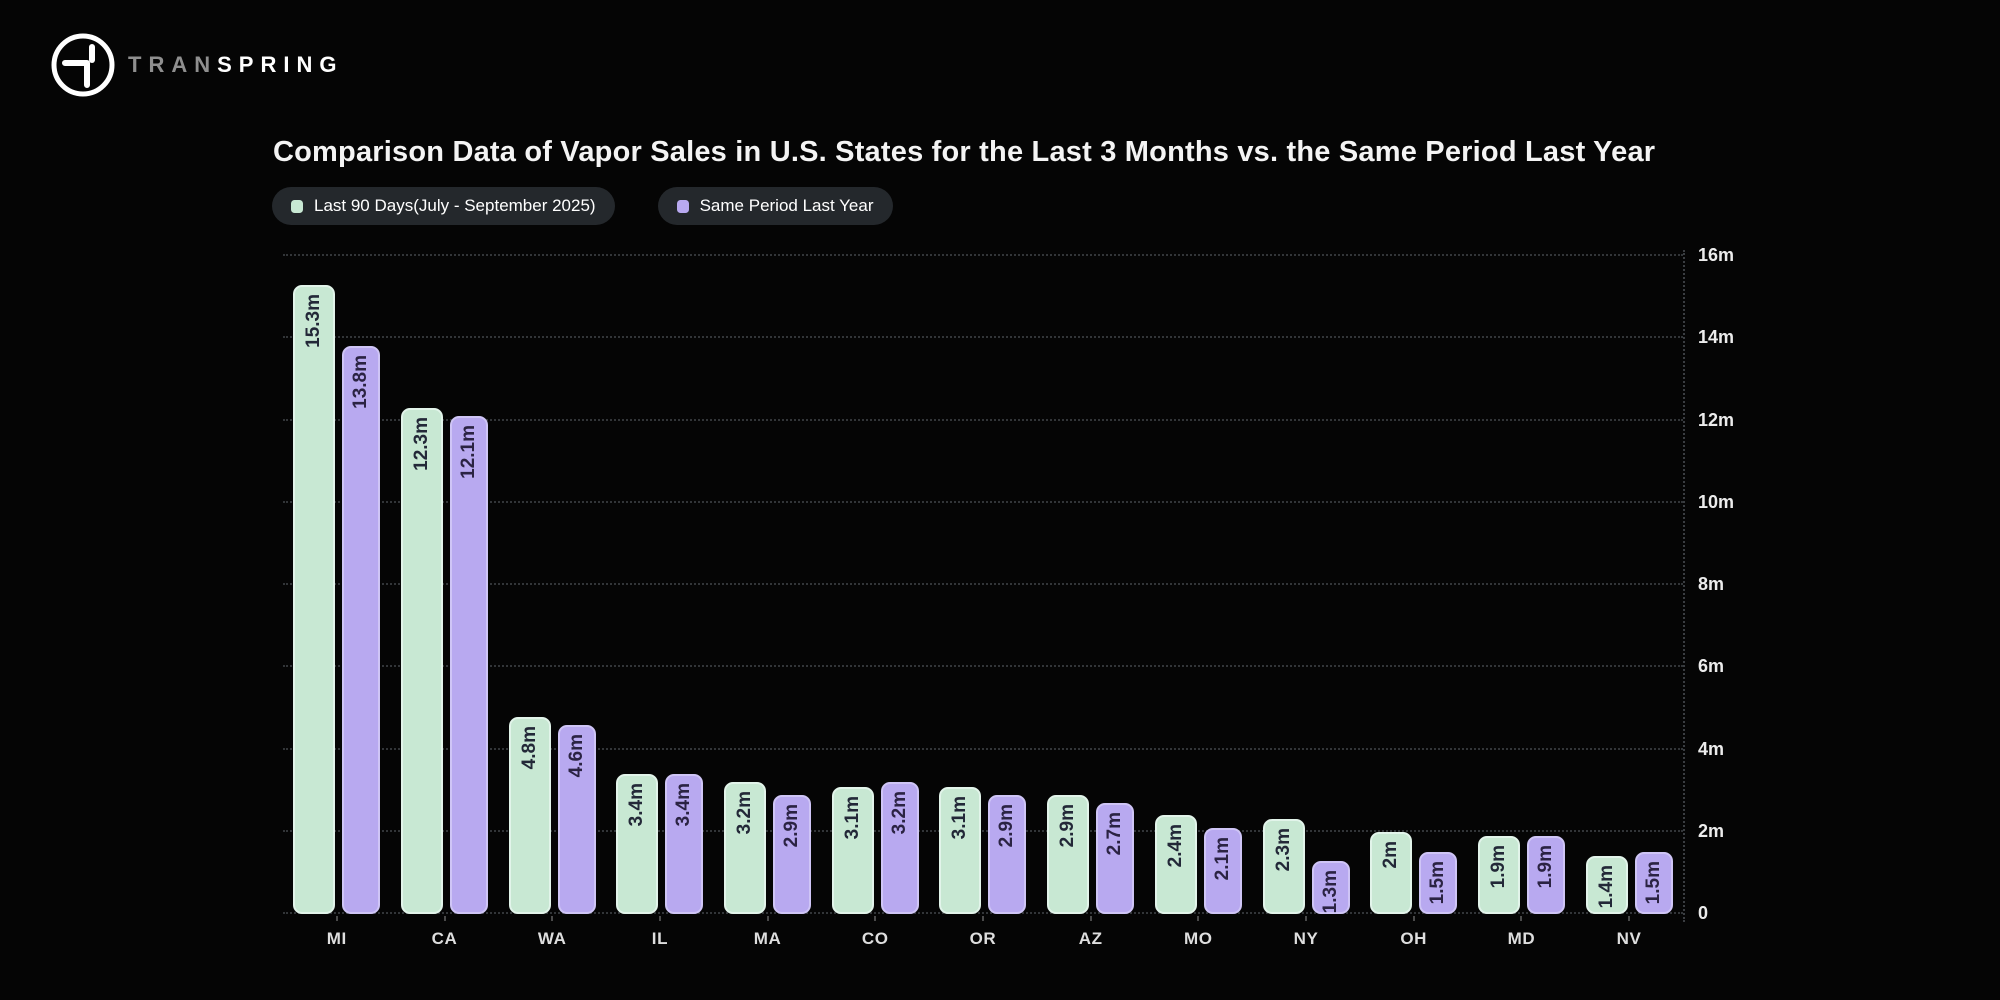 This screenshot has height=1000, width=2000. I want to click on bar-ma-previous: 2.9m, so click(792, 854).